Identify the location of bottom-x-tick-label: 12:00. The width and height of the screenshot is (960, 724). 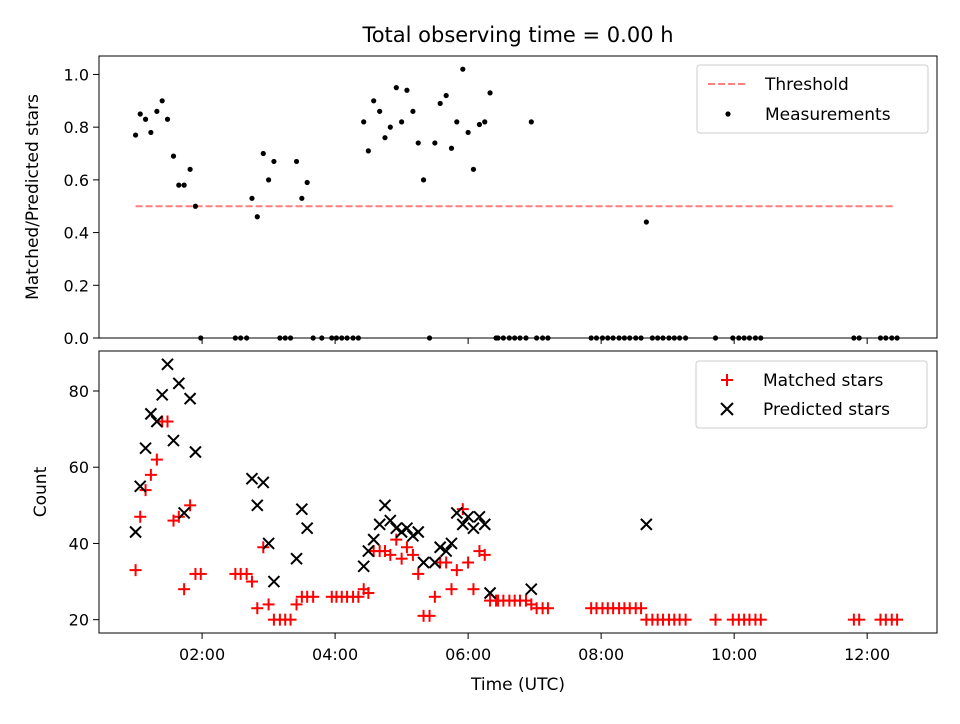
(867, 654).